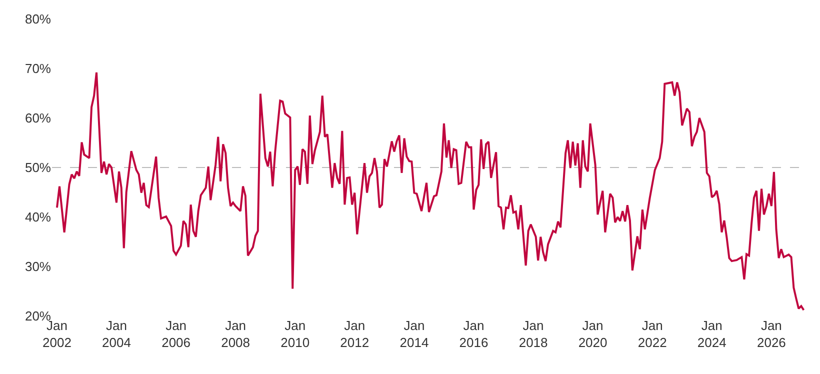 This screenshot has width=820, height=374. Describe the element at coordinates (235, 334) in the screenshot. I see `x-tick-label: Jan 2008` at that location.